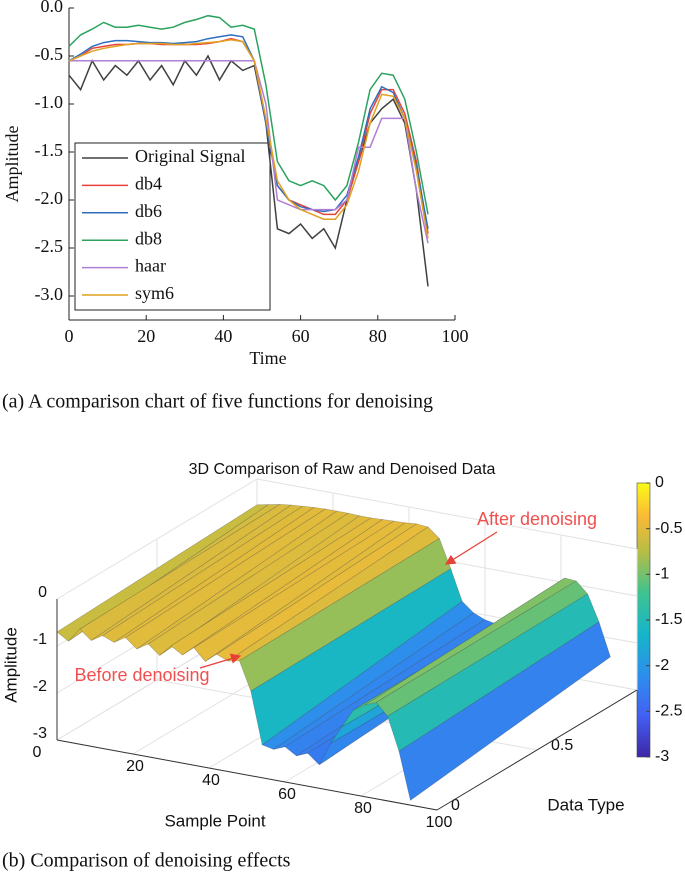  Describe the element at coordinates (49, 294) in the screenshot. I see `y-tick-label: -3.0` at that location.